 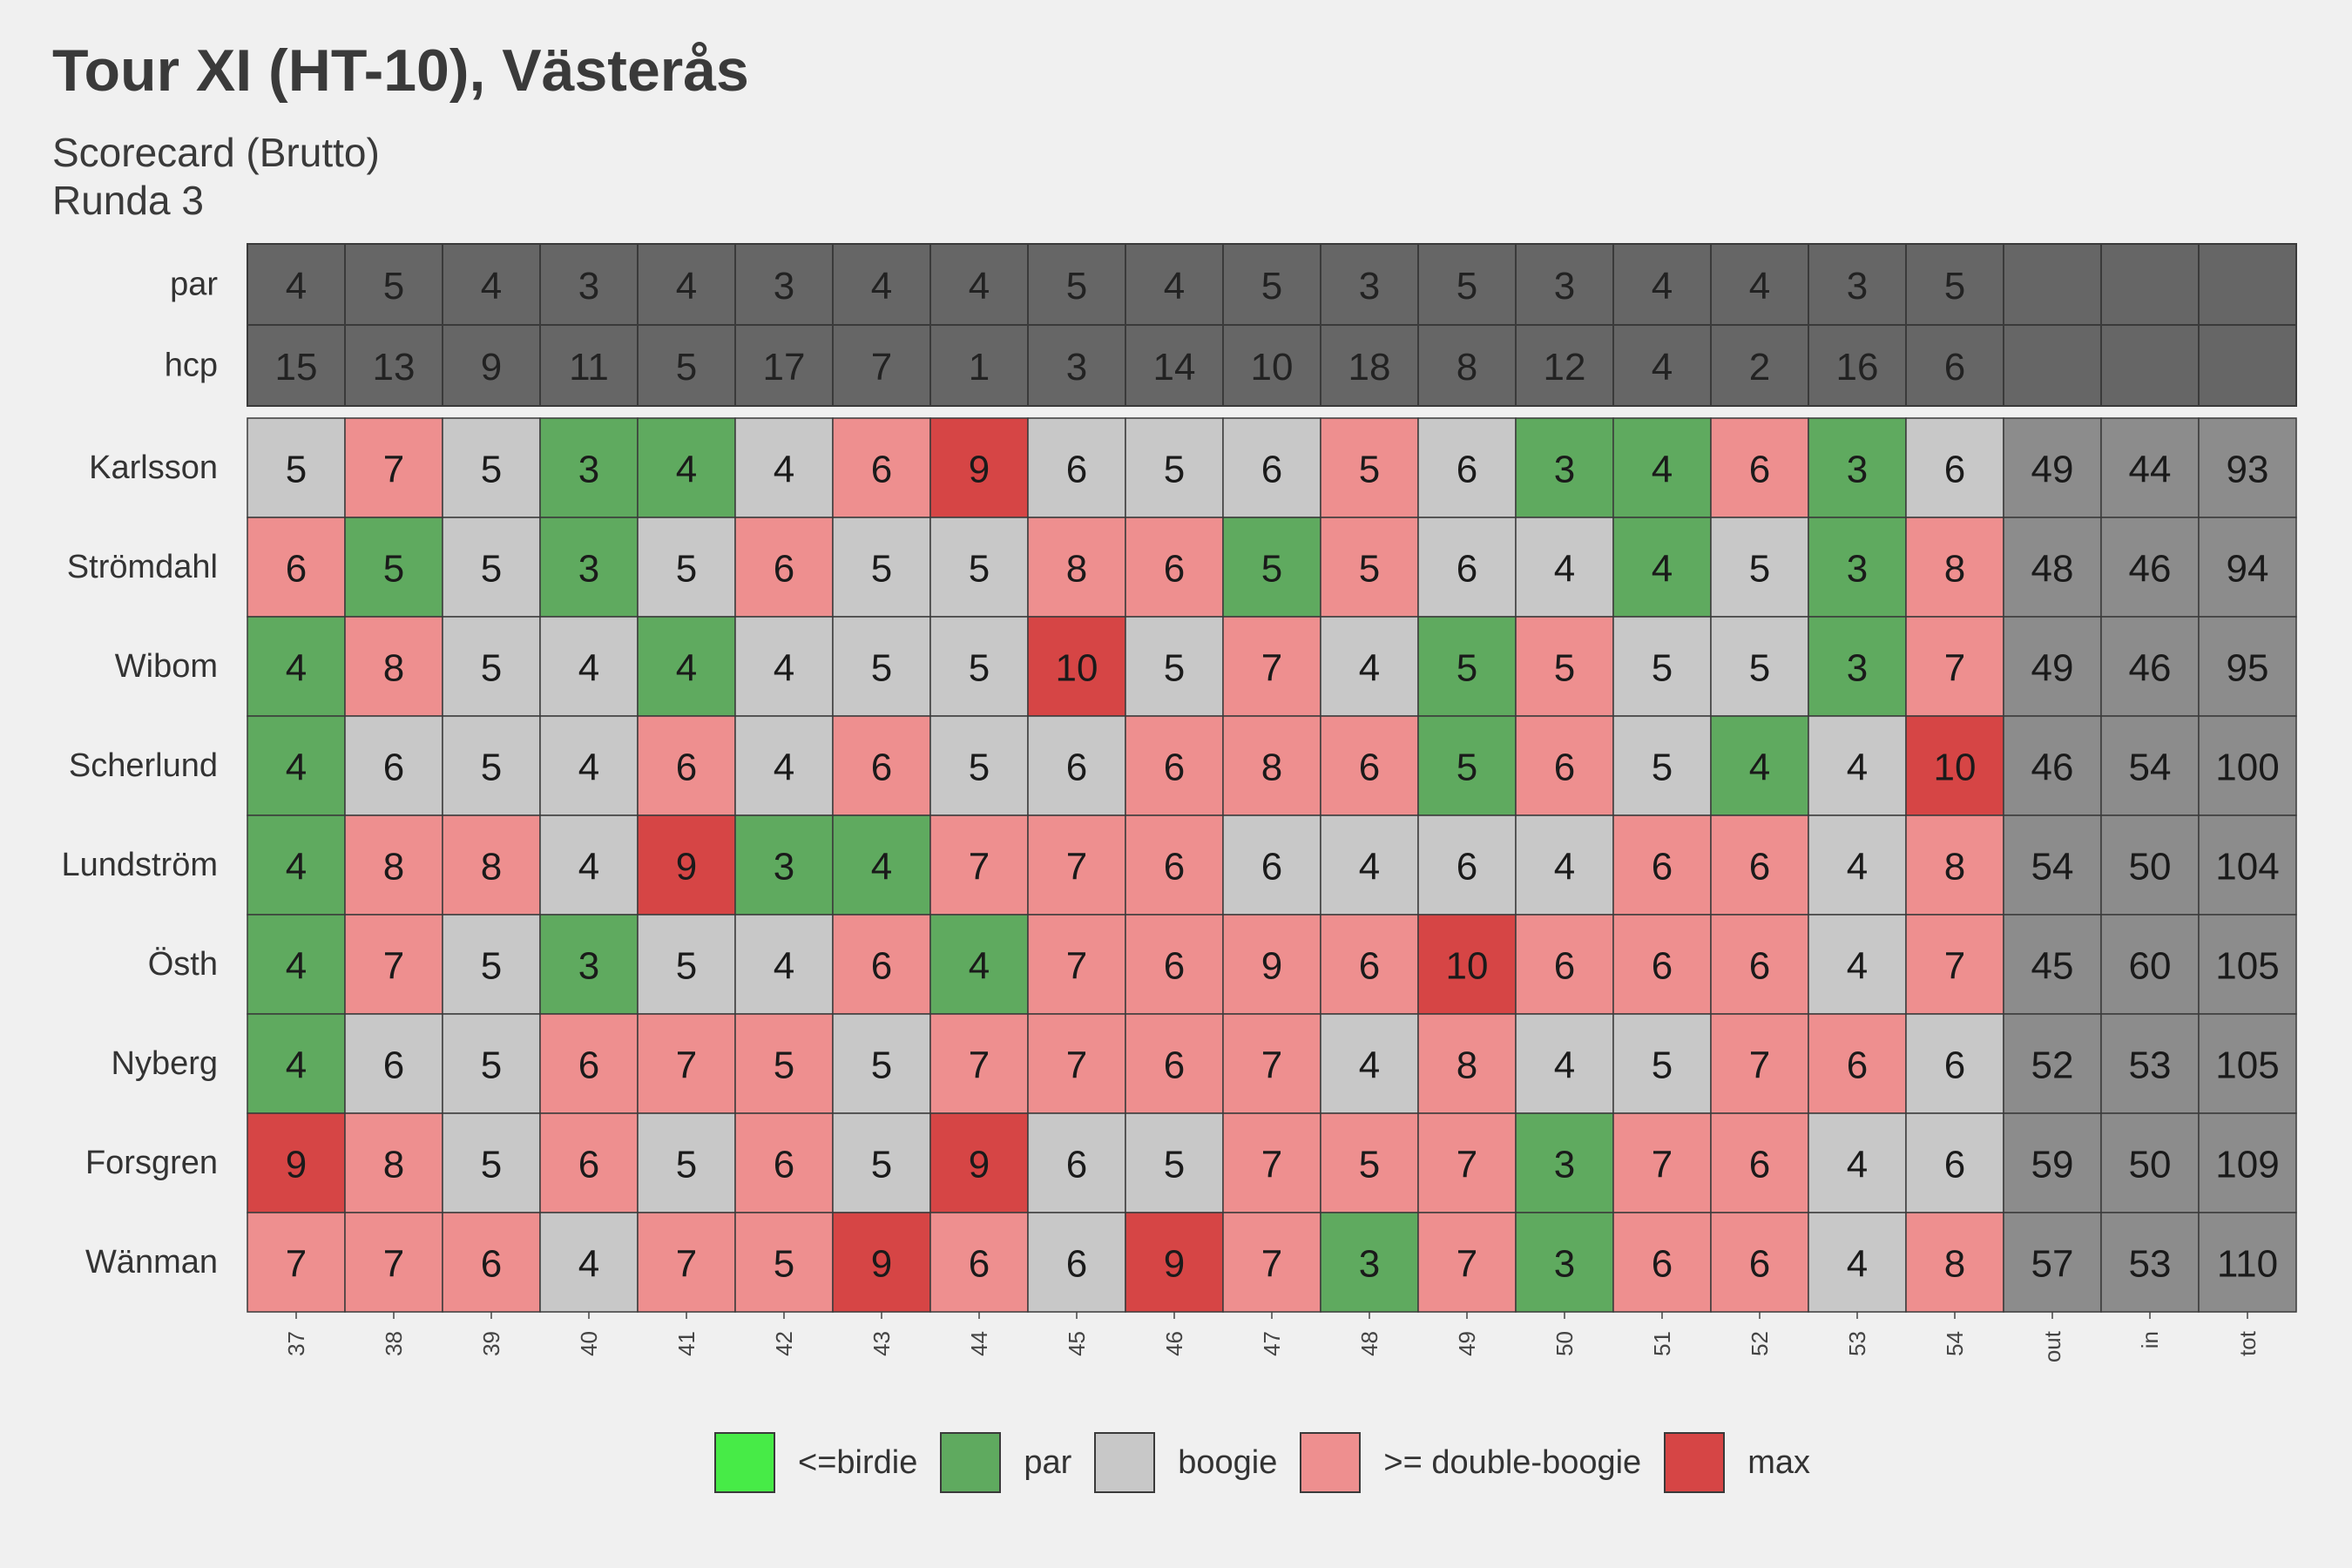 I want to click on legend-label: par, so click(x=1048, y=1462).